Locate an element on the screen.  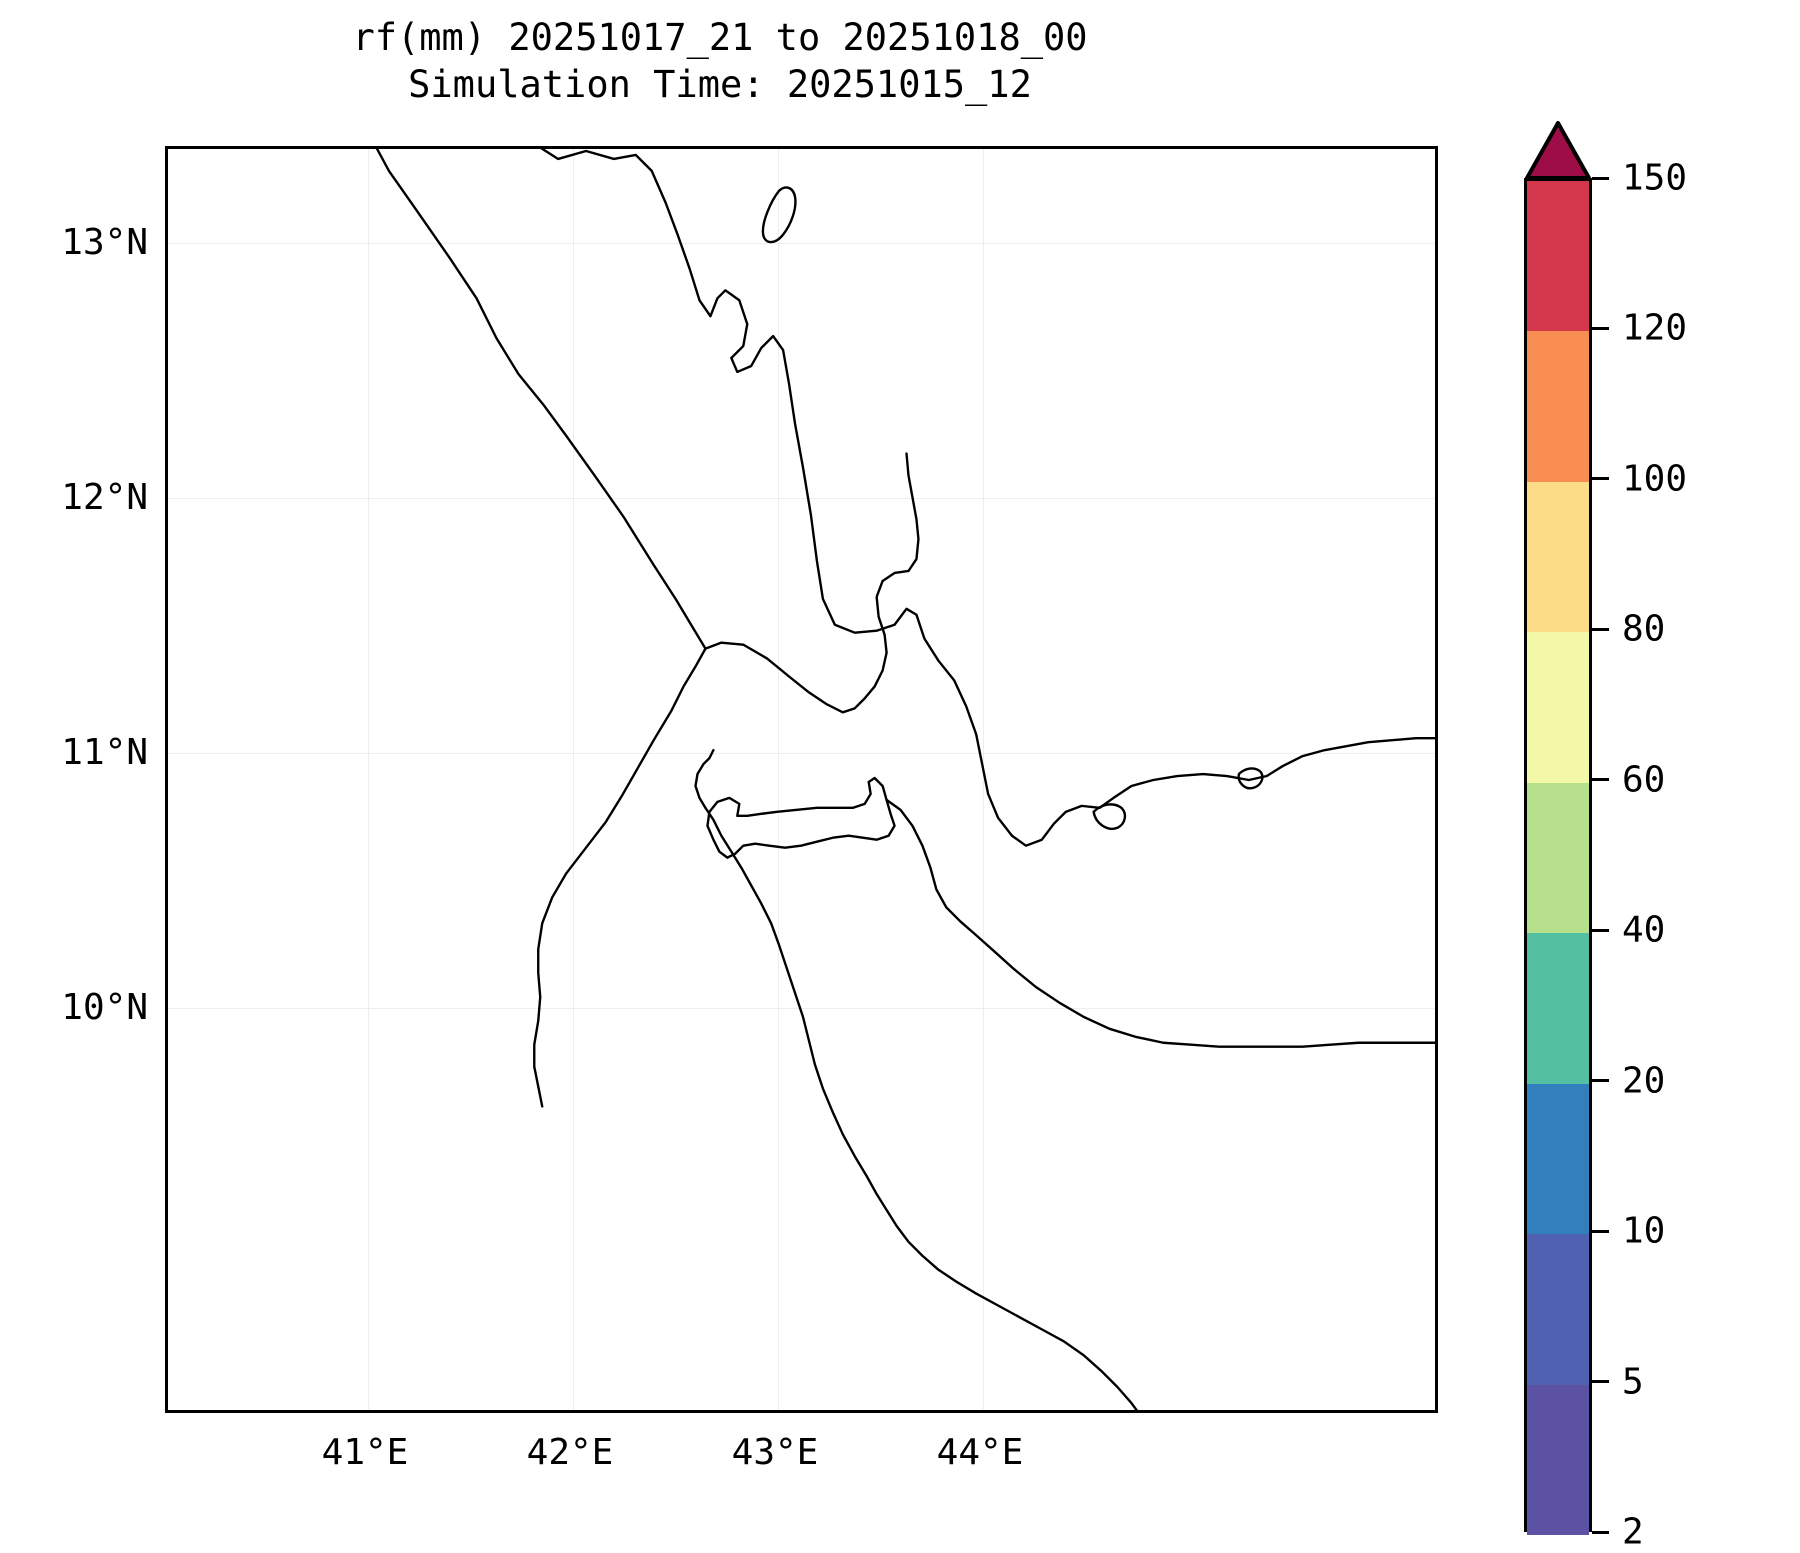
xtick-label-41E: 41°E is located at coordinates (365, 1452).